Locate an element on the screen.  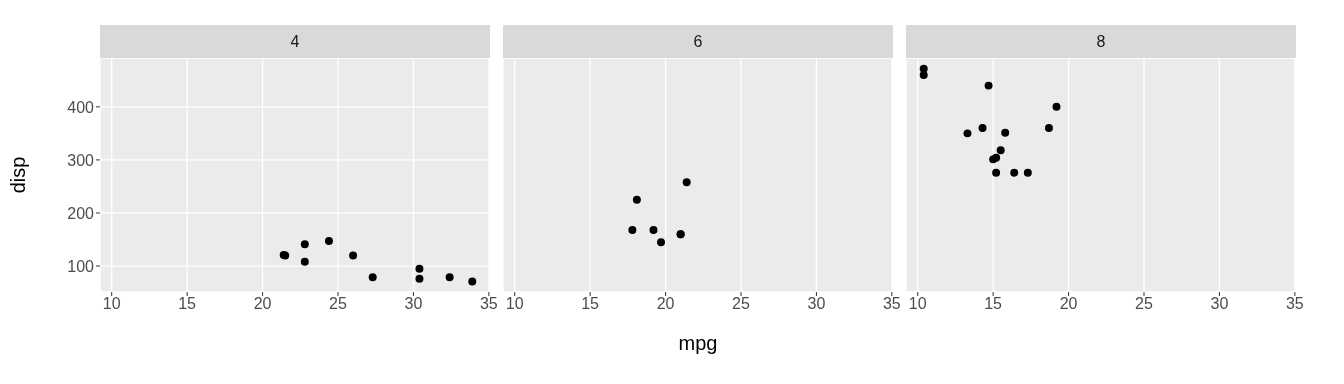
y-tick-label: 100 is located at coordinates (81, 266).